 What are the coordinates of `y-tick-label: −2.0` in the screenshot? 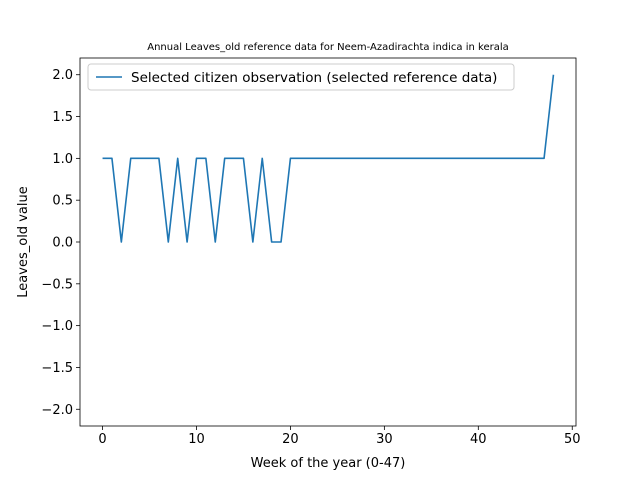 It's located at (57, 410).